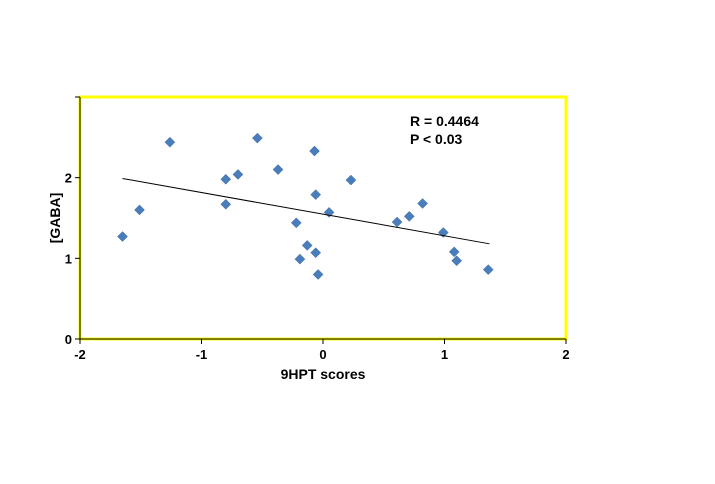 Image resolution: width=715 pixels, height=484 pixels. Describe the element at coordinates (68, 339) in the screenshot. I see `y-tick-label: 0` at that location.